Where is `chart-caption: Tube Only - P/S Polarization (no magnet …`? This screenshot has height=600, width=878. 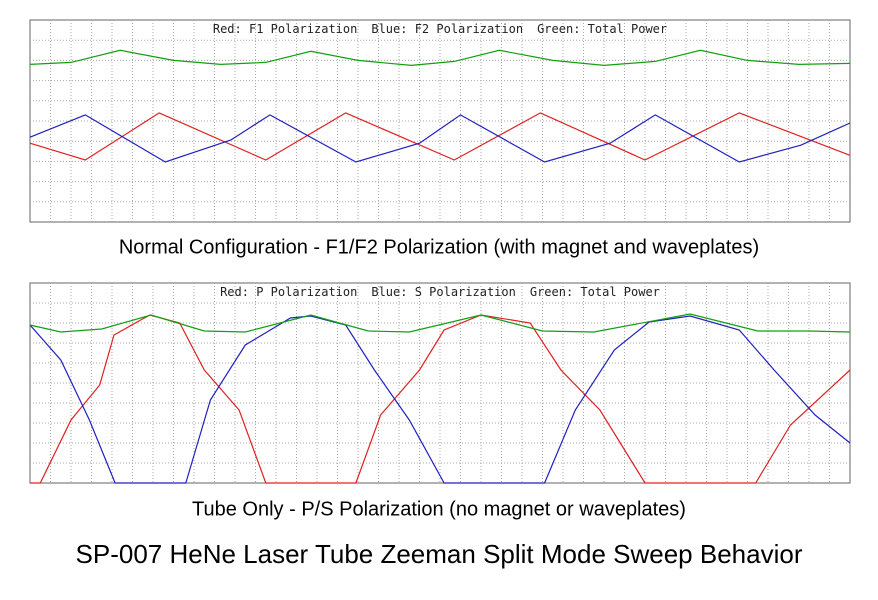
chart-caption: Tube Only - P/S Polarization (no magnet … is located at coordinates (439, 509).